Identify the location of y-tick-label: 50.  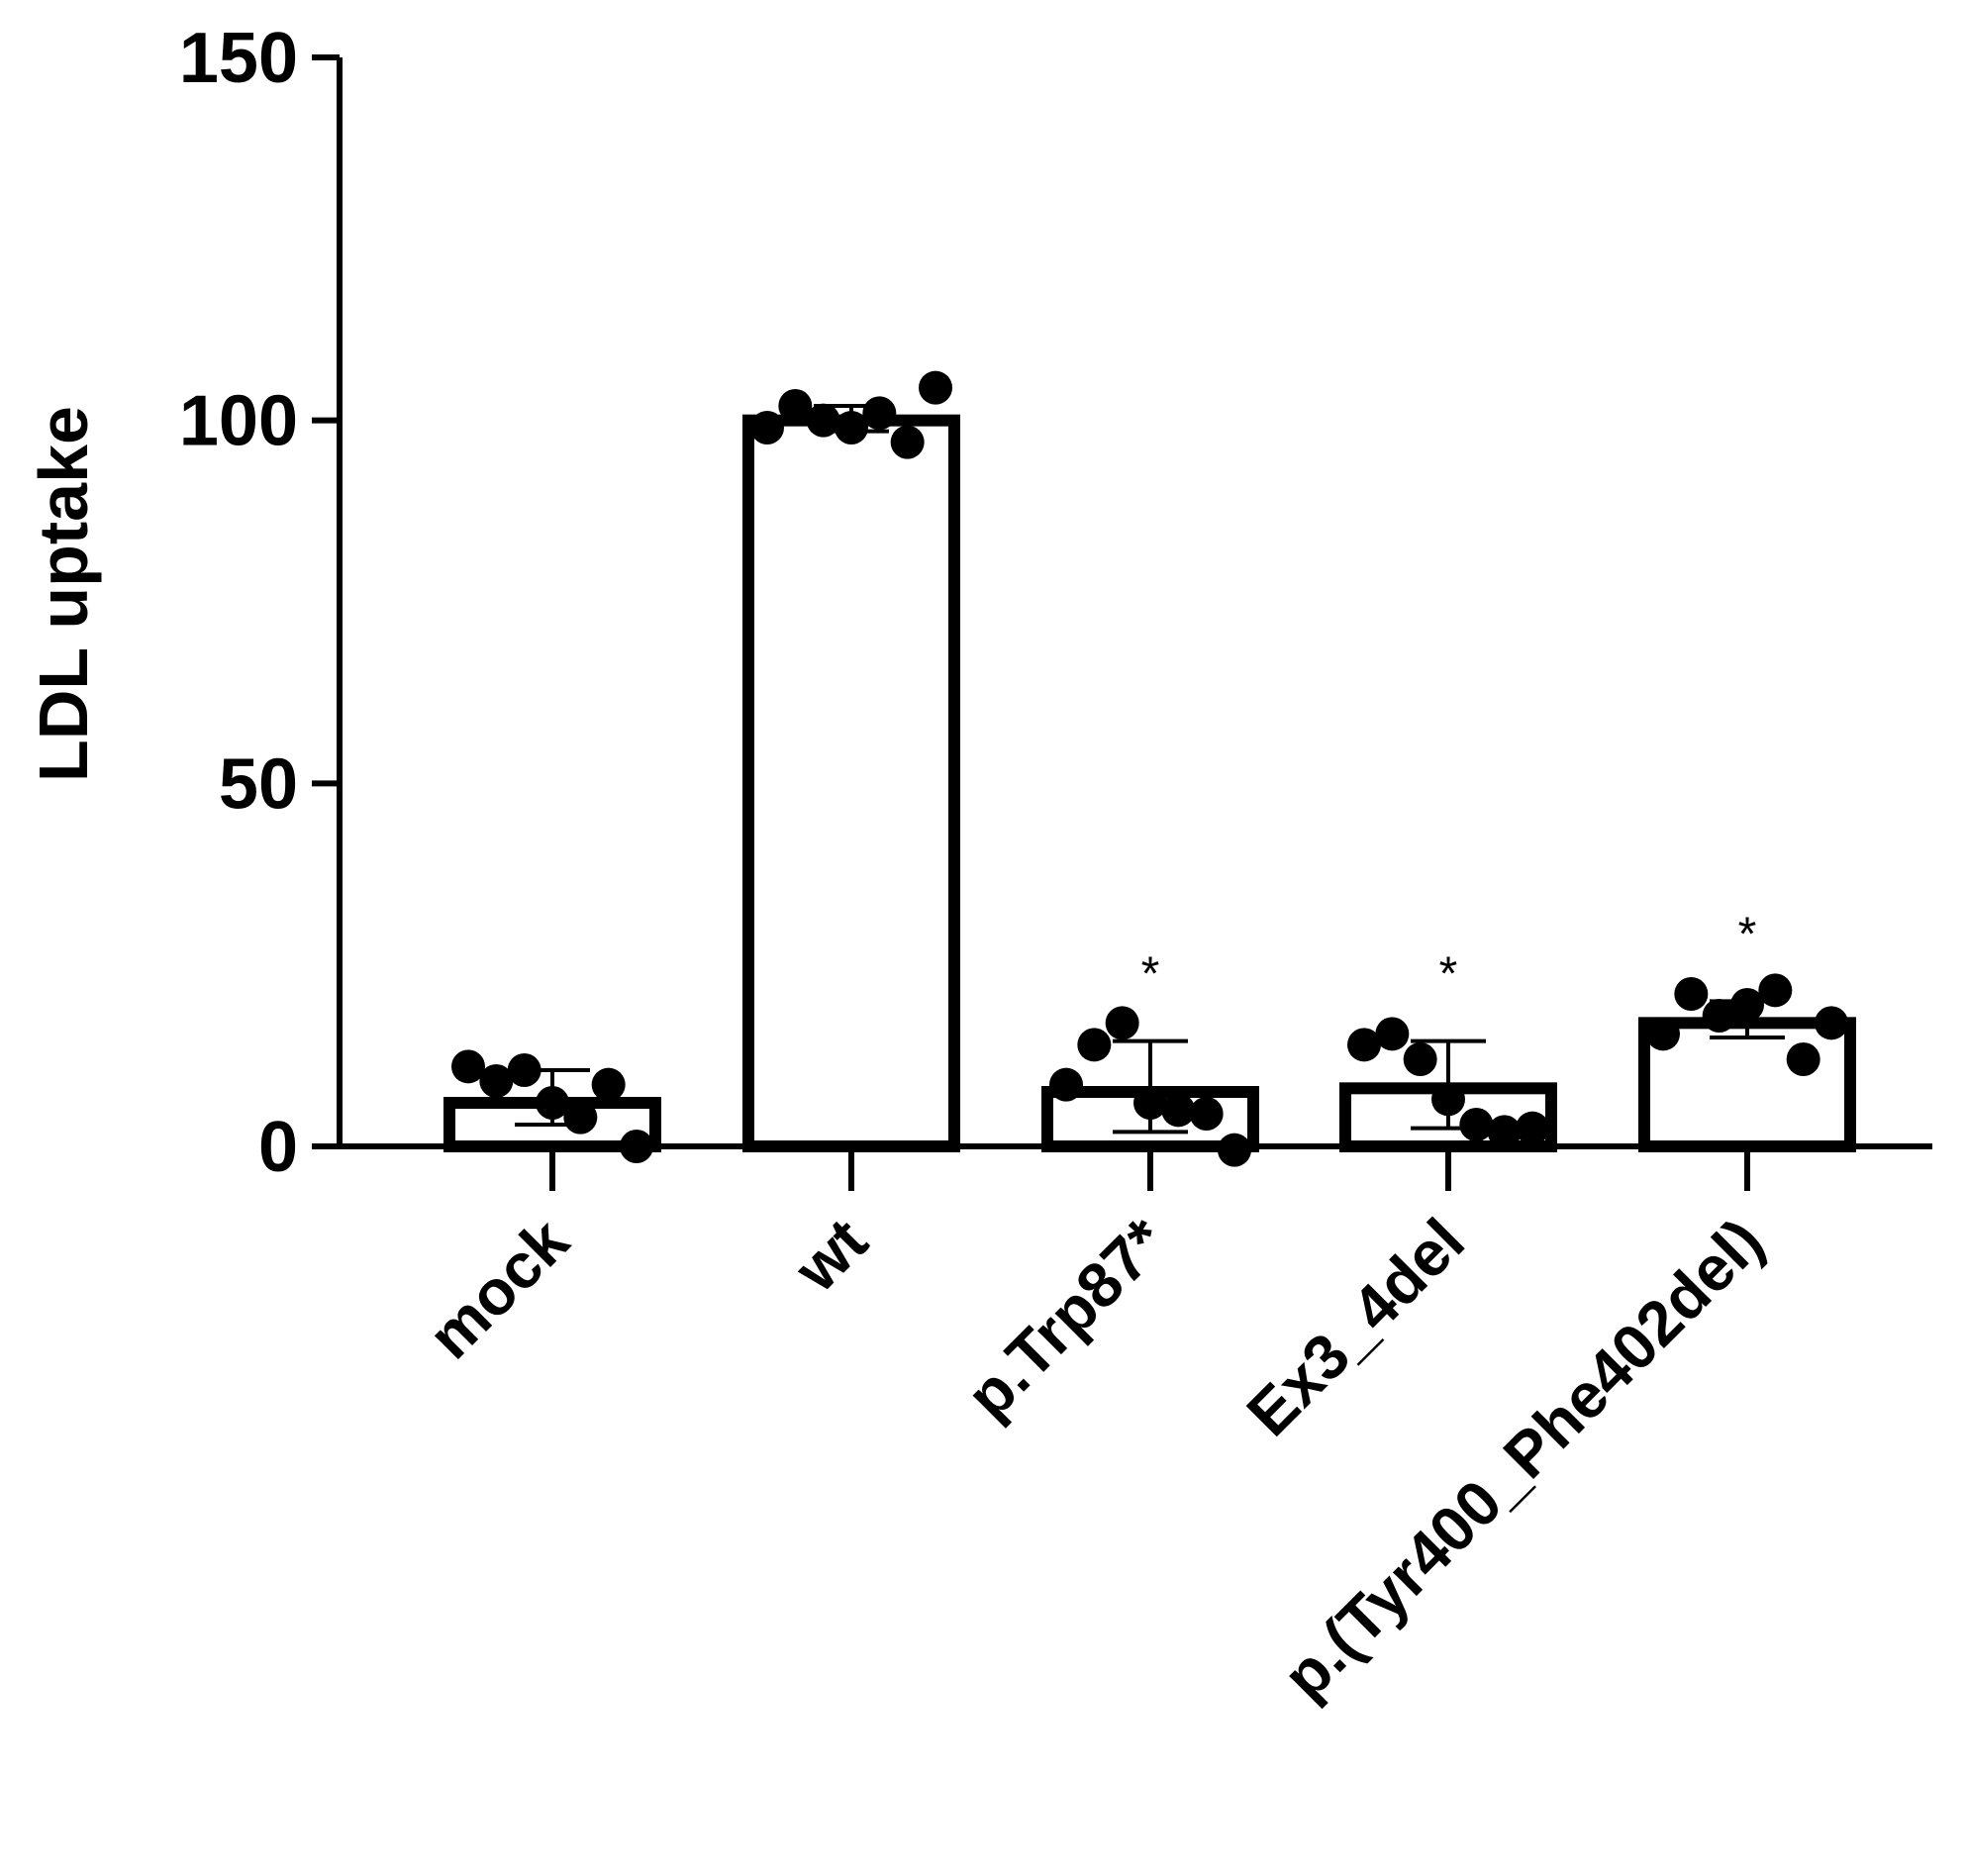
(258, 784).